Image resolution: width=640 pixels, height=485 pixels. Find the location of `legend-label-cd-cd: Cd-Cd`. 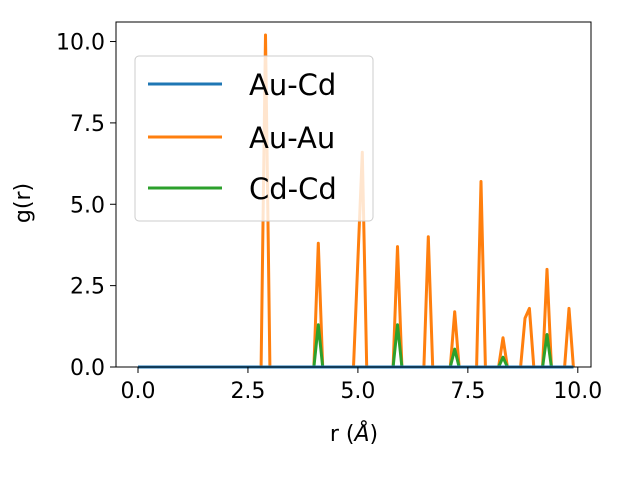

legend-label-cd-cd: Cd-Cd is located at coordinates (293, 189).